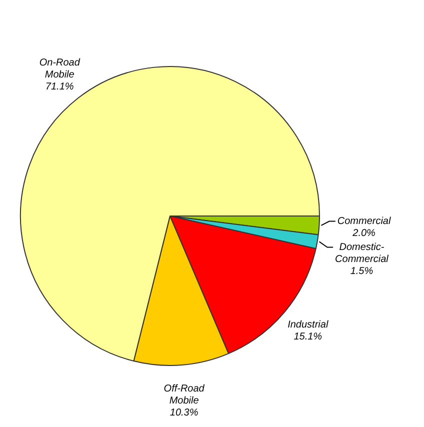 This screenshot has width=424, height=427. What do you see at coordinates (184, 413) in the screenshot?
I see `data-label: 10.3%` at bounding box center [184, 413].